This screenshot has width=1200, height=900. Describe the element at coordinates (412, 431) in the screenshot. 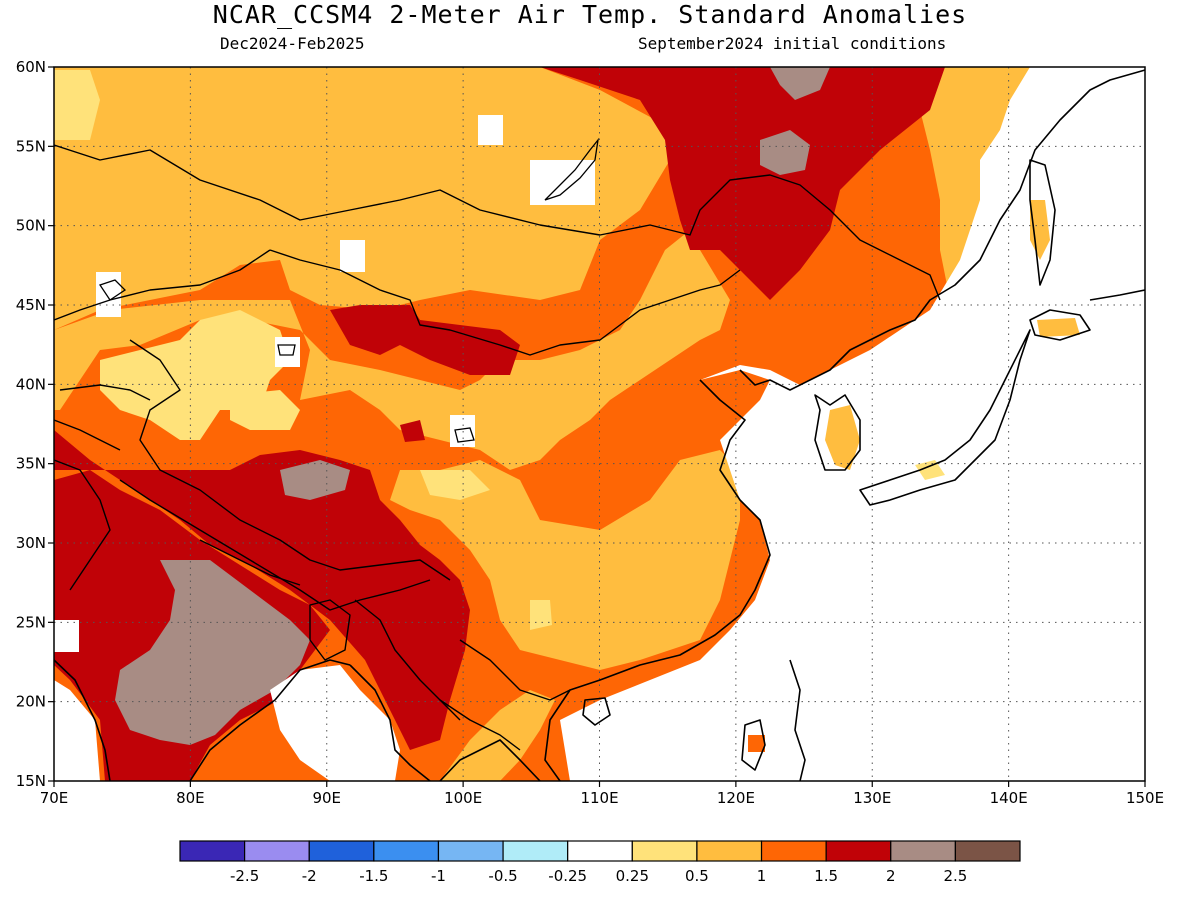

I see `anomaly-zone-1p5-2-qinghai` at that location.